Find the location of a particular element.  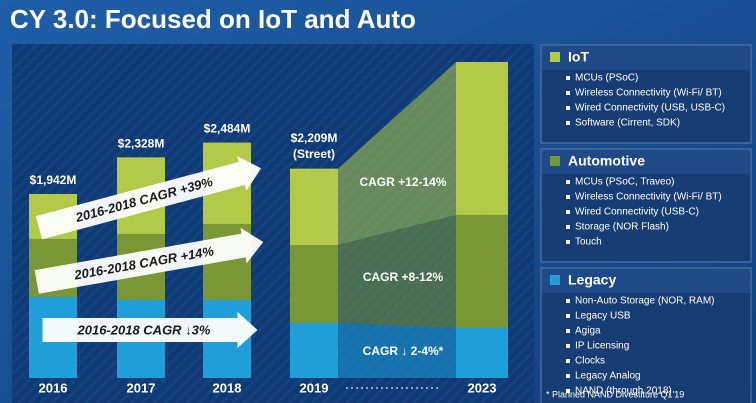

x-tick-label: 2023 is located at coordinates (482, 387).